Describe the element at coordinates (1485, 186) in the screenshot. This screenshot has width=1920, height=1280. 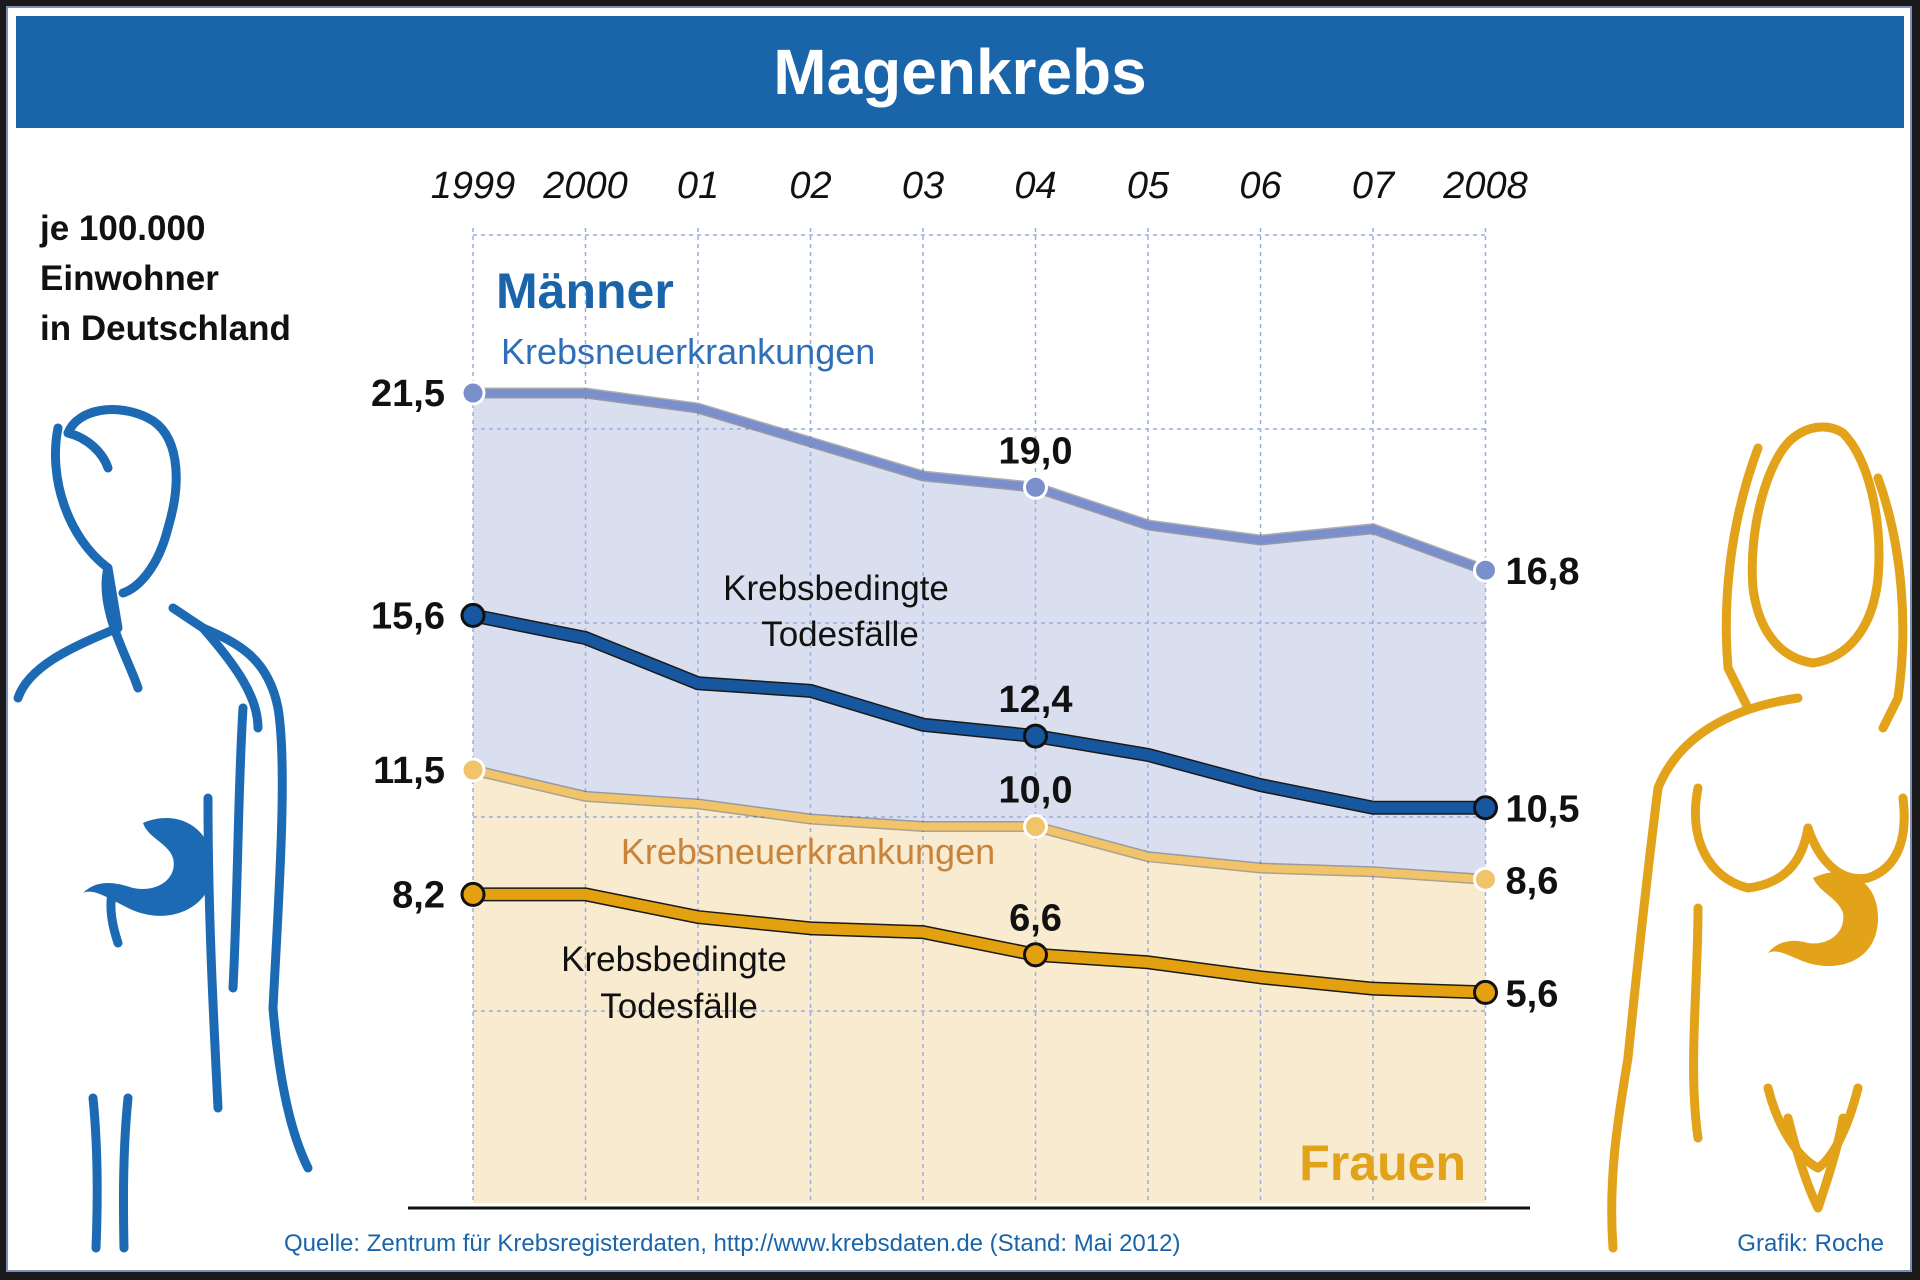
I see `x-tick-label: 2008` at that location.